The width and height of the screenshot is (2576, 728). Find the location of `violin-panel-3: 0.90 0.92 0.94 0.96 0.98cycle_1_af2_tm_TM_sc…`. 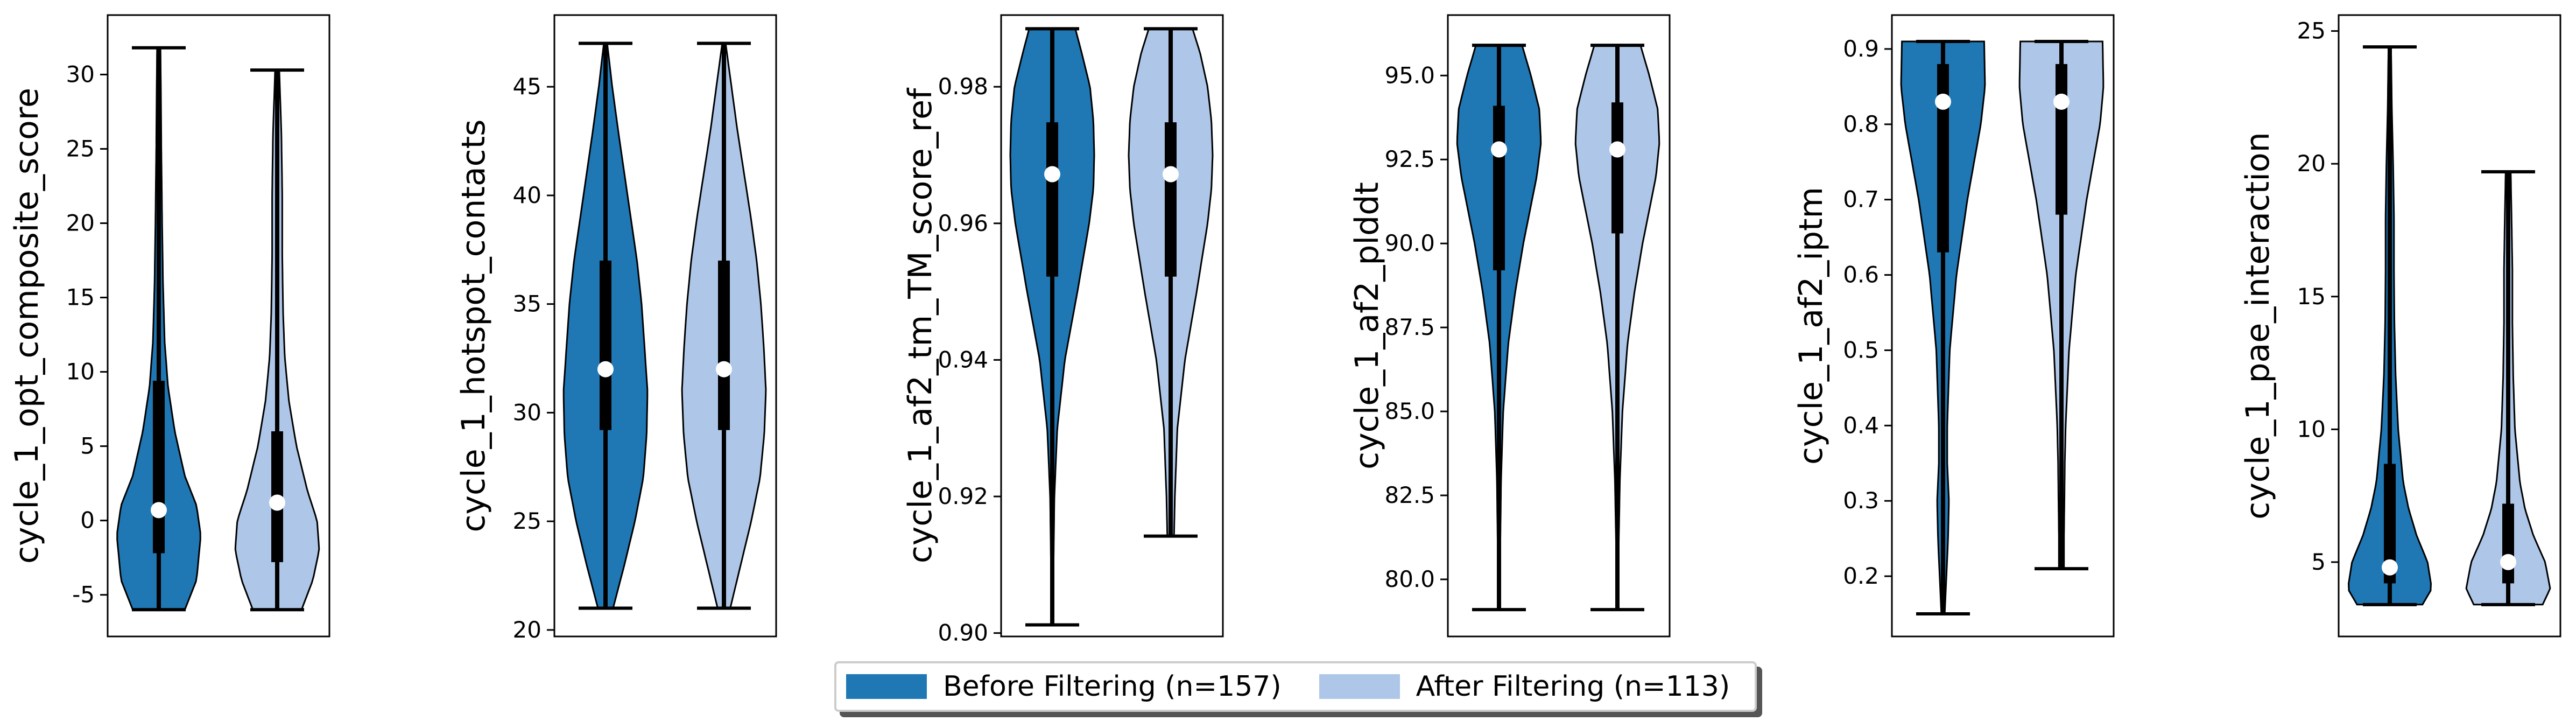

violin-panel-3: 0.90 0.92 0.94 0.96 0.98cycle_1_af2_tm_TM_sc… is located at coordinates (1063, 330).